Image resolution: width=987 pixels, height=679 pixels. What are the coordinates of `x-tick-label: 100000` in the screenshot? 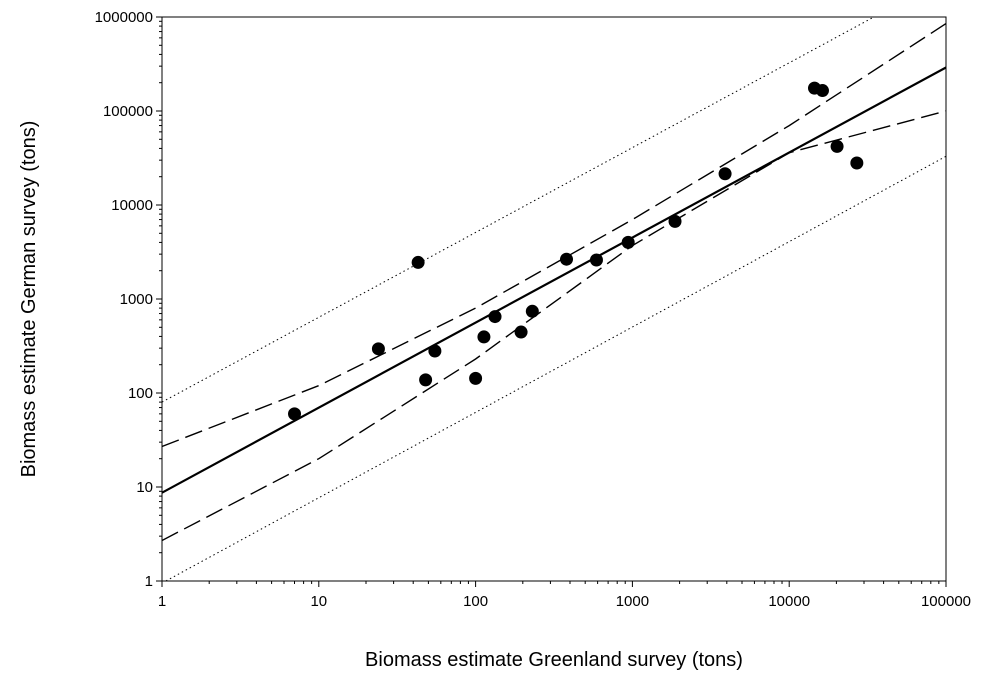 It's located at (946, 601).